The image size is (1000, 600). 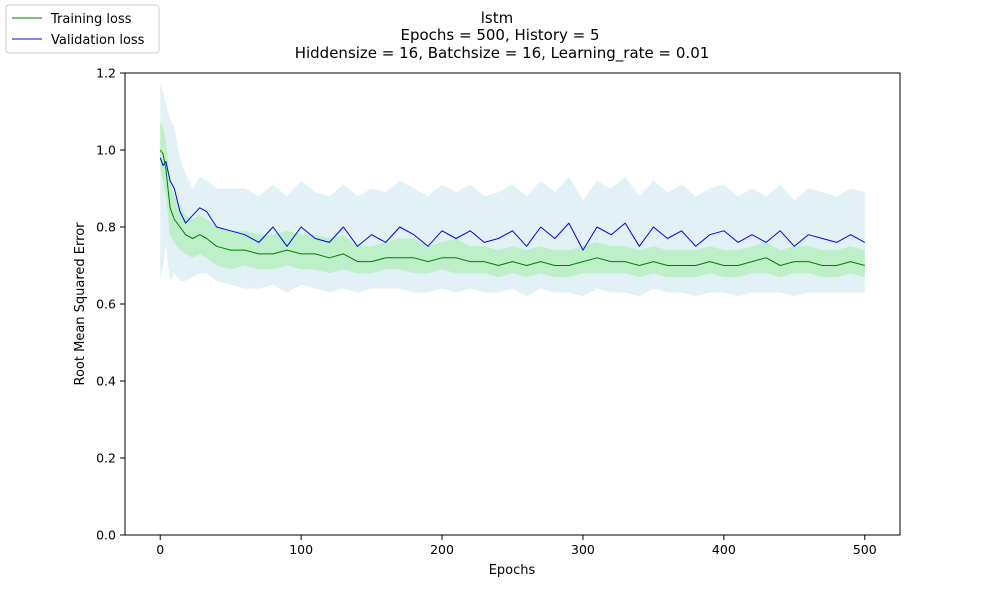 I want to click on training-loss-line, so click(x=512, y=207).